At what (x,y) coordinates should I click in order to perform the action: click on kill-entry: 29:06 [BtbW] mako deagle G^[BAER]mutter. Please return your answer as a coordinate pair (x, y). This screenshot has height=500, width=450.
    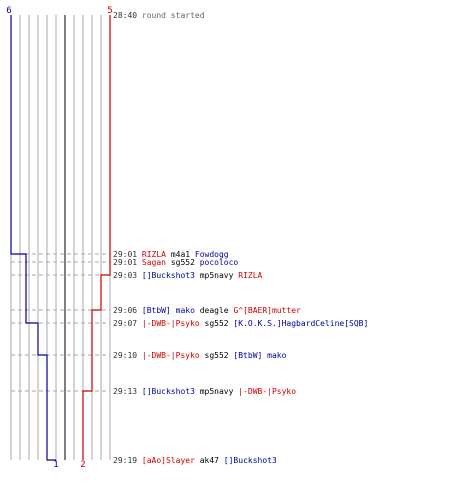
    Looking at the image, I should click on (207, 310).